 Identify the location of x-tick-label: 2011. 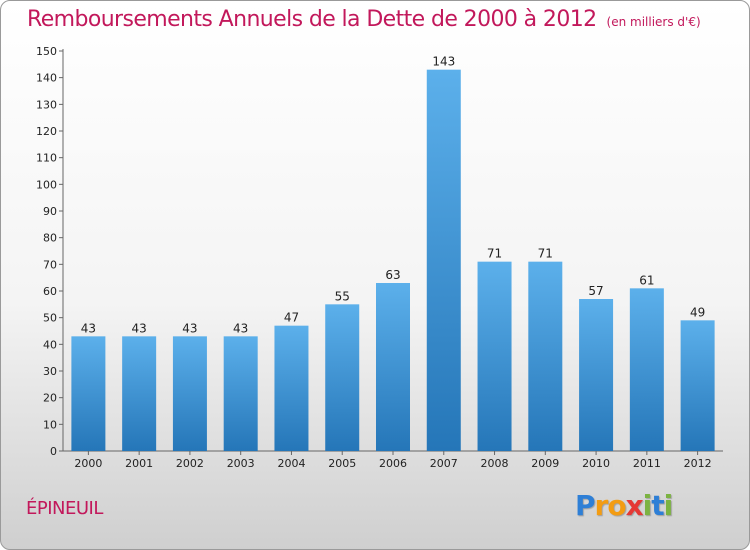
(647, 463).